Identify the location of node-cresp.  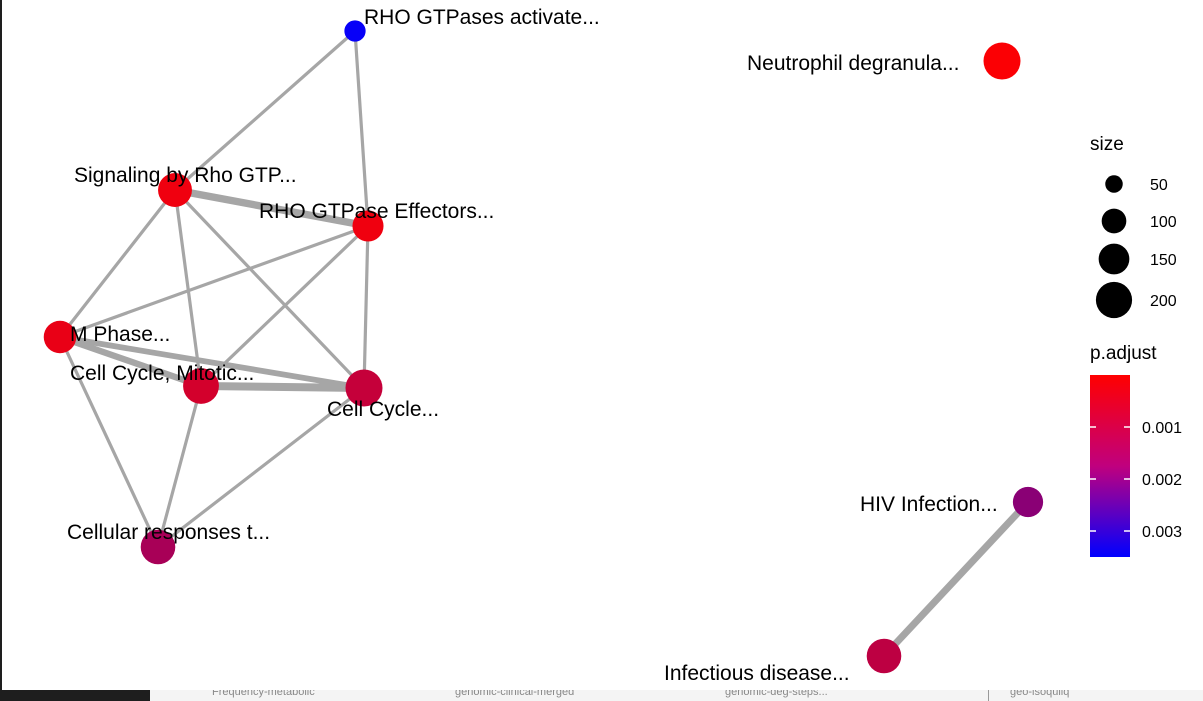
(158, 547).